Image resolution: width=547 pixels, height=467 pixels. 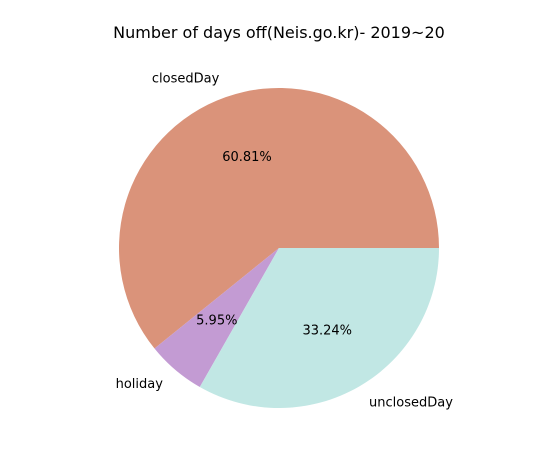 What do you see at coordinates (327, 331) in the screenshot?
I see `slice-pct-unclosedDay: 33.24%` at bounding box center [327, 331].